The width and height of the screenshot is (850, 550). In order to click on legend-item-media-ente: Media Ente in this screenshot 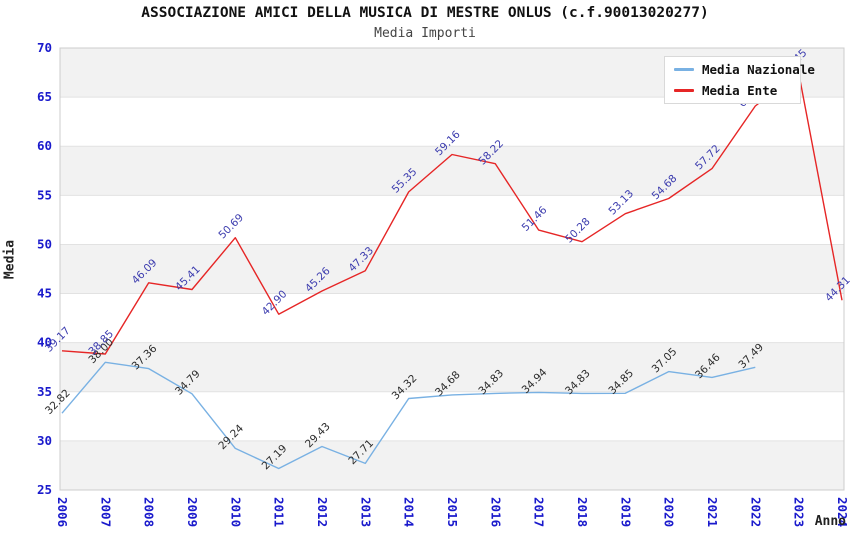, I will do `click(737, 90)`.